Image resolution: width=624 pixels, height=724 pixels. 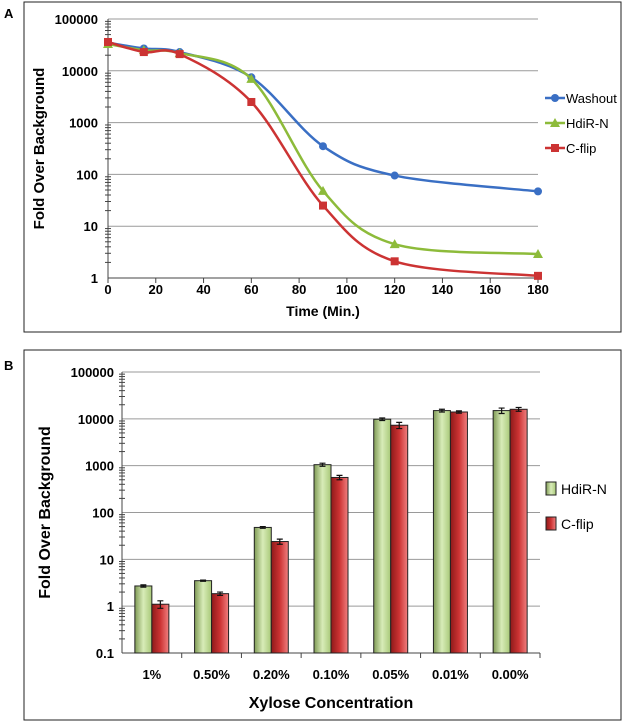 I want to click on legend-label: Washout, so click(x=591, y=98).